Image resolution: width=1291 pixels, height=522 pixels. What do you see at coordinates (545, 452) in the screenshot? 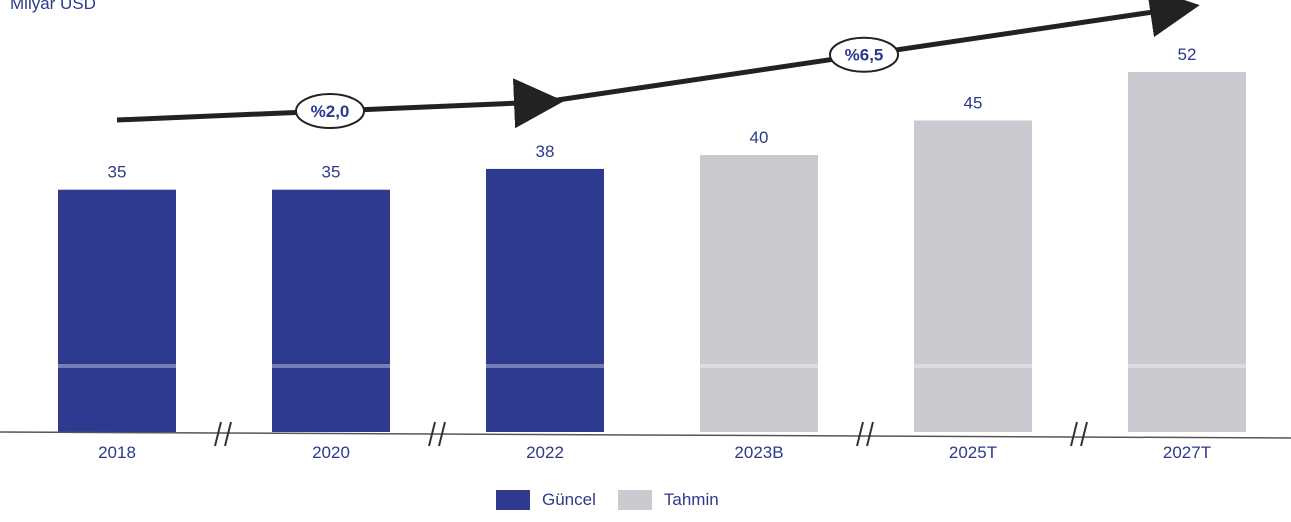
I see `tick-label-2022: 2022` at bounding box center [545, 452].